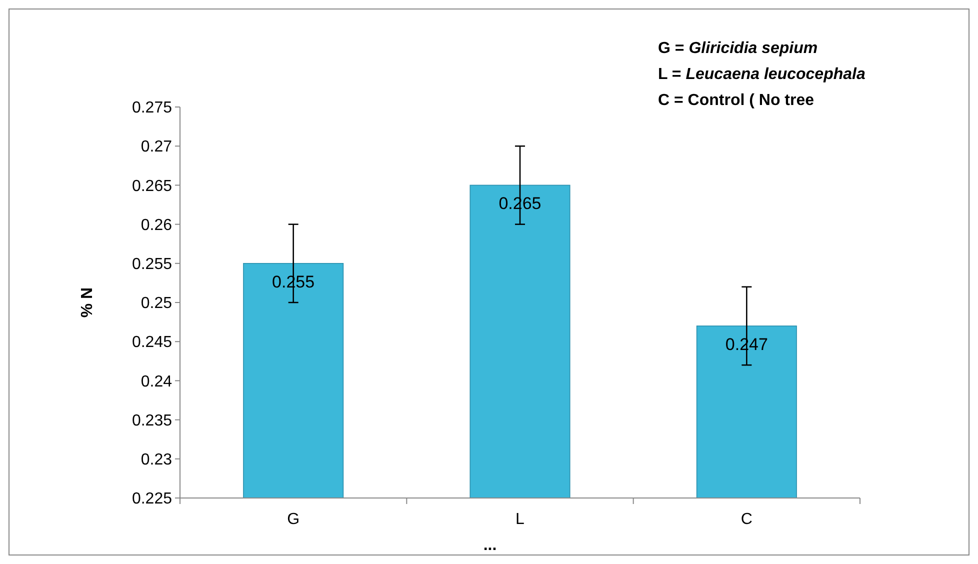 Image resolution: width=978 pixels, height=564 pixels. What do you see at coordinates (156, 381) in the screenshot?
I see `y-tick-label: 0.24` at bounding box center [156, 381].